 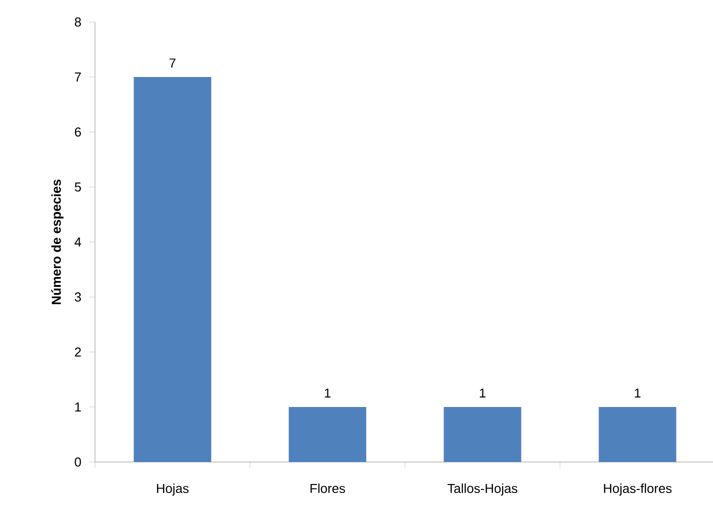 What do you see at coordinates (78, 407) in the screenshot?
I see `y-tick-label: 1` at bounding box center [78, 407].